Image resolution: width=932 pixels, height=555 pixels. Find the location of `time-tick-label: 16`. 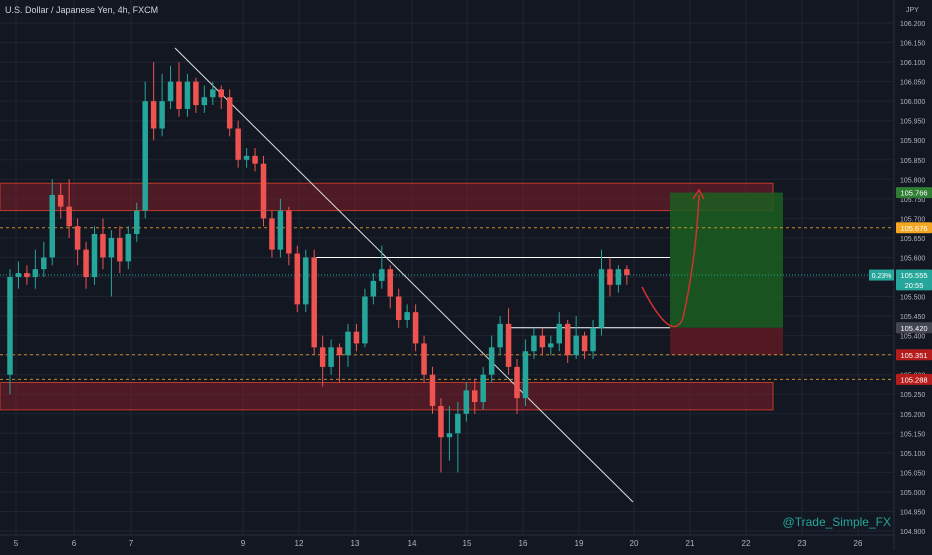

time-tick-label: 16 is located at coordinates (523, 543).